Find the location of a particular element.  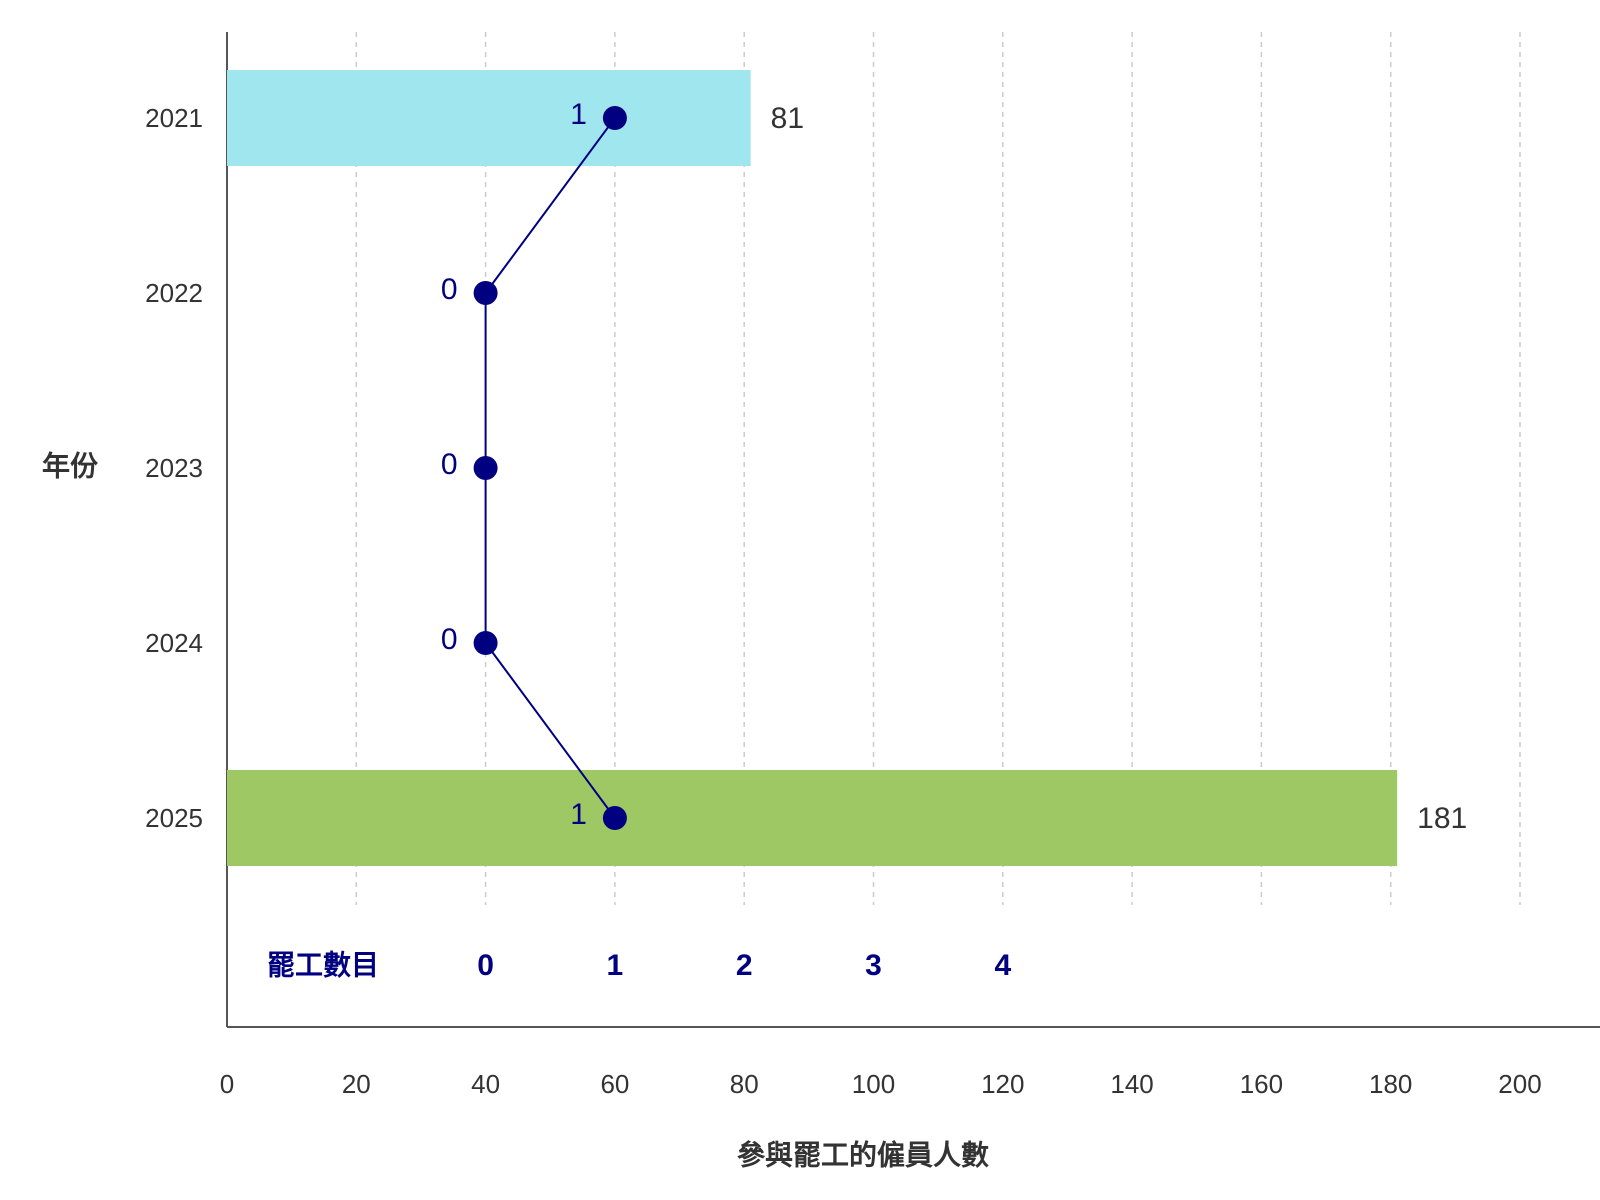

x-tick-label: 0 is located at coordinates (227, 1084).